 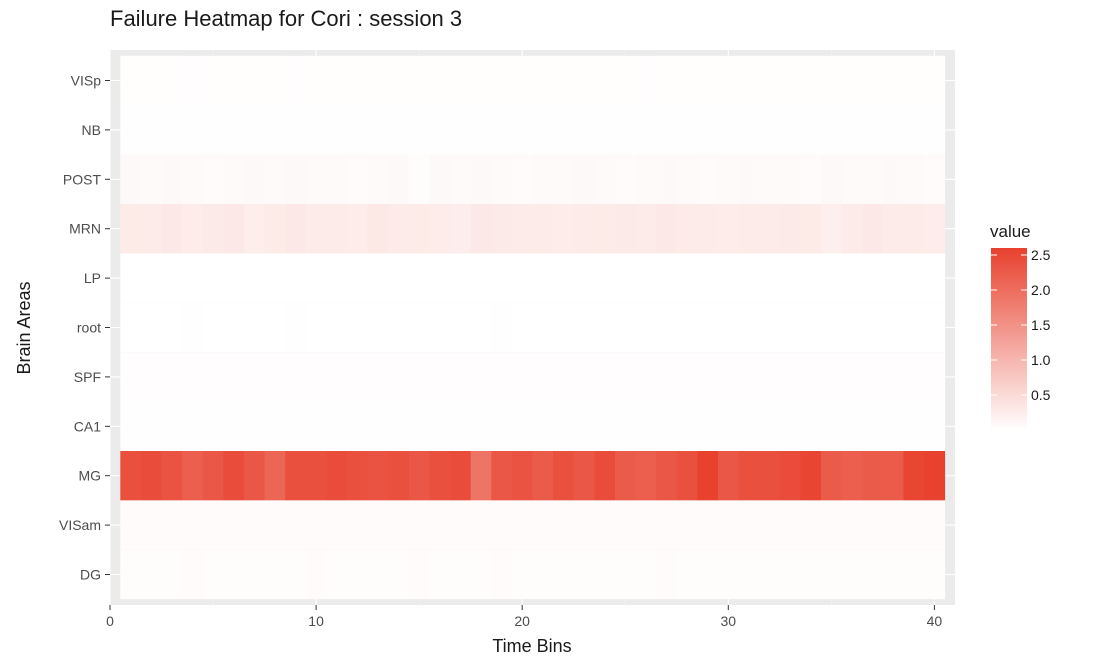 What do you see at coordinates (1041, 255) in the screenshot?
I see `legend-tick-label: 2.5` at bounding box center [1041, 255].